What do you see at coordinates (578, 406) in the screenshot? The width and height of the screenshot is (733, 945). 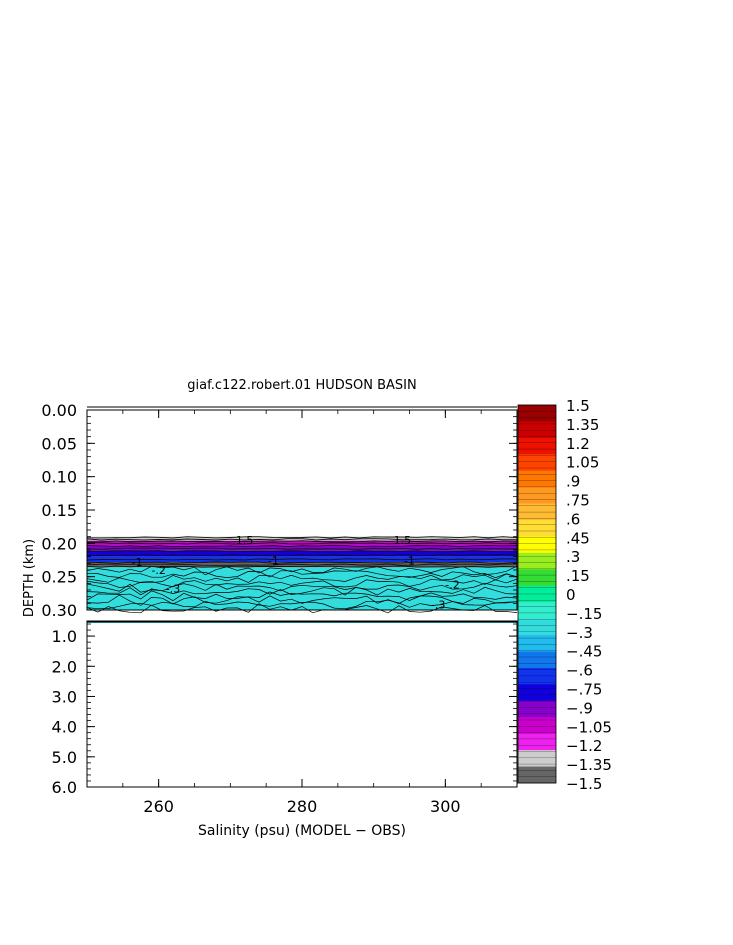 I see `colorbar-label-0: 1.5` at bounding box center [578, 406].